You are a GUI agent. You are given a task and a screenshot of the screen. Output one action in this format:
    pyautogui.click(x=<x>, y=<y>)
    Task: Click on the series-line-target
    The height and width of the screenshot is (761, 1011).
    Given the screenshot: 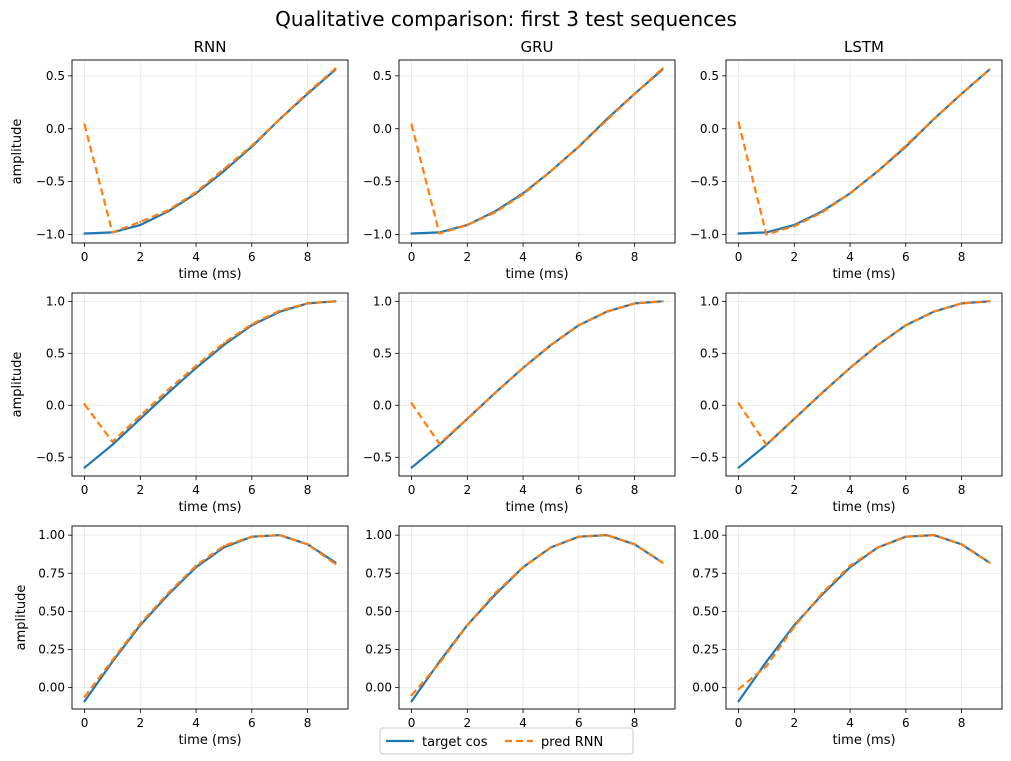 What is the action you would take?
    pyautogui.click(x=209, y=384)
    